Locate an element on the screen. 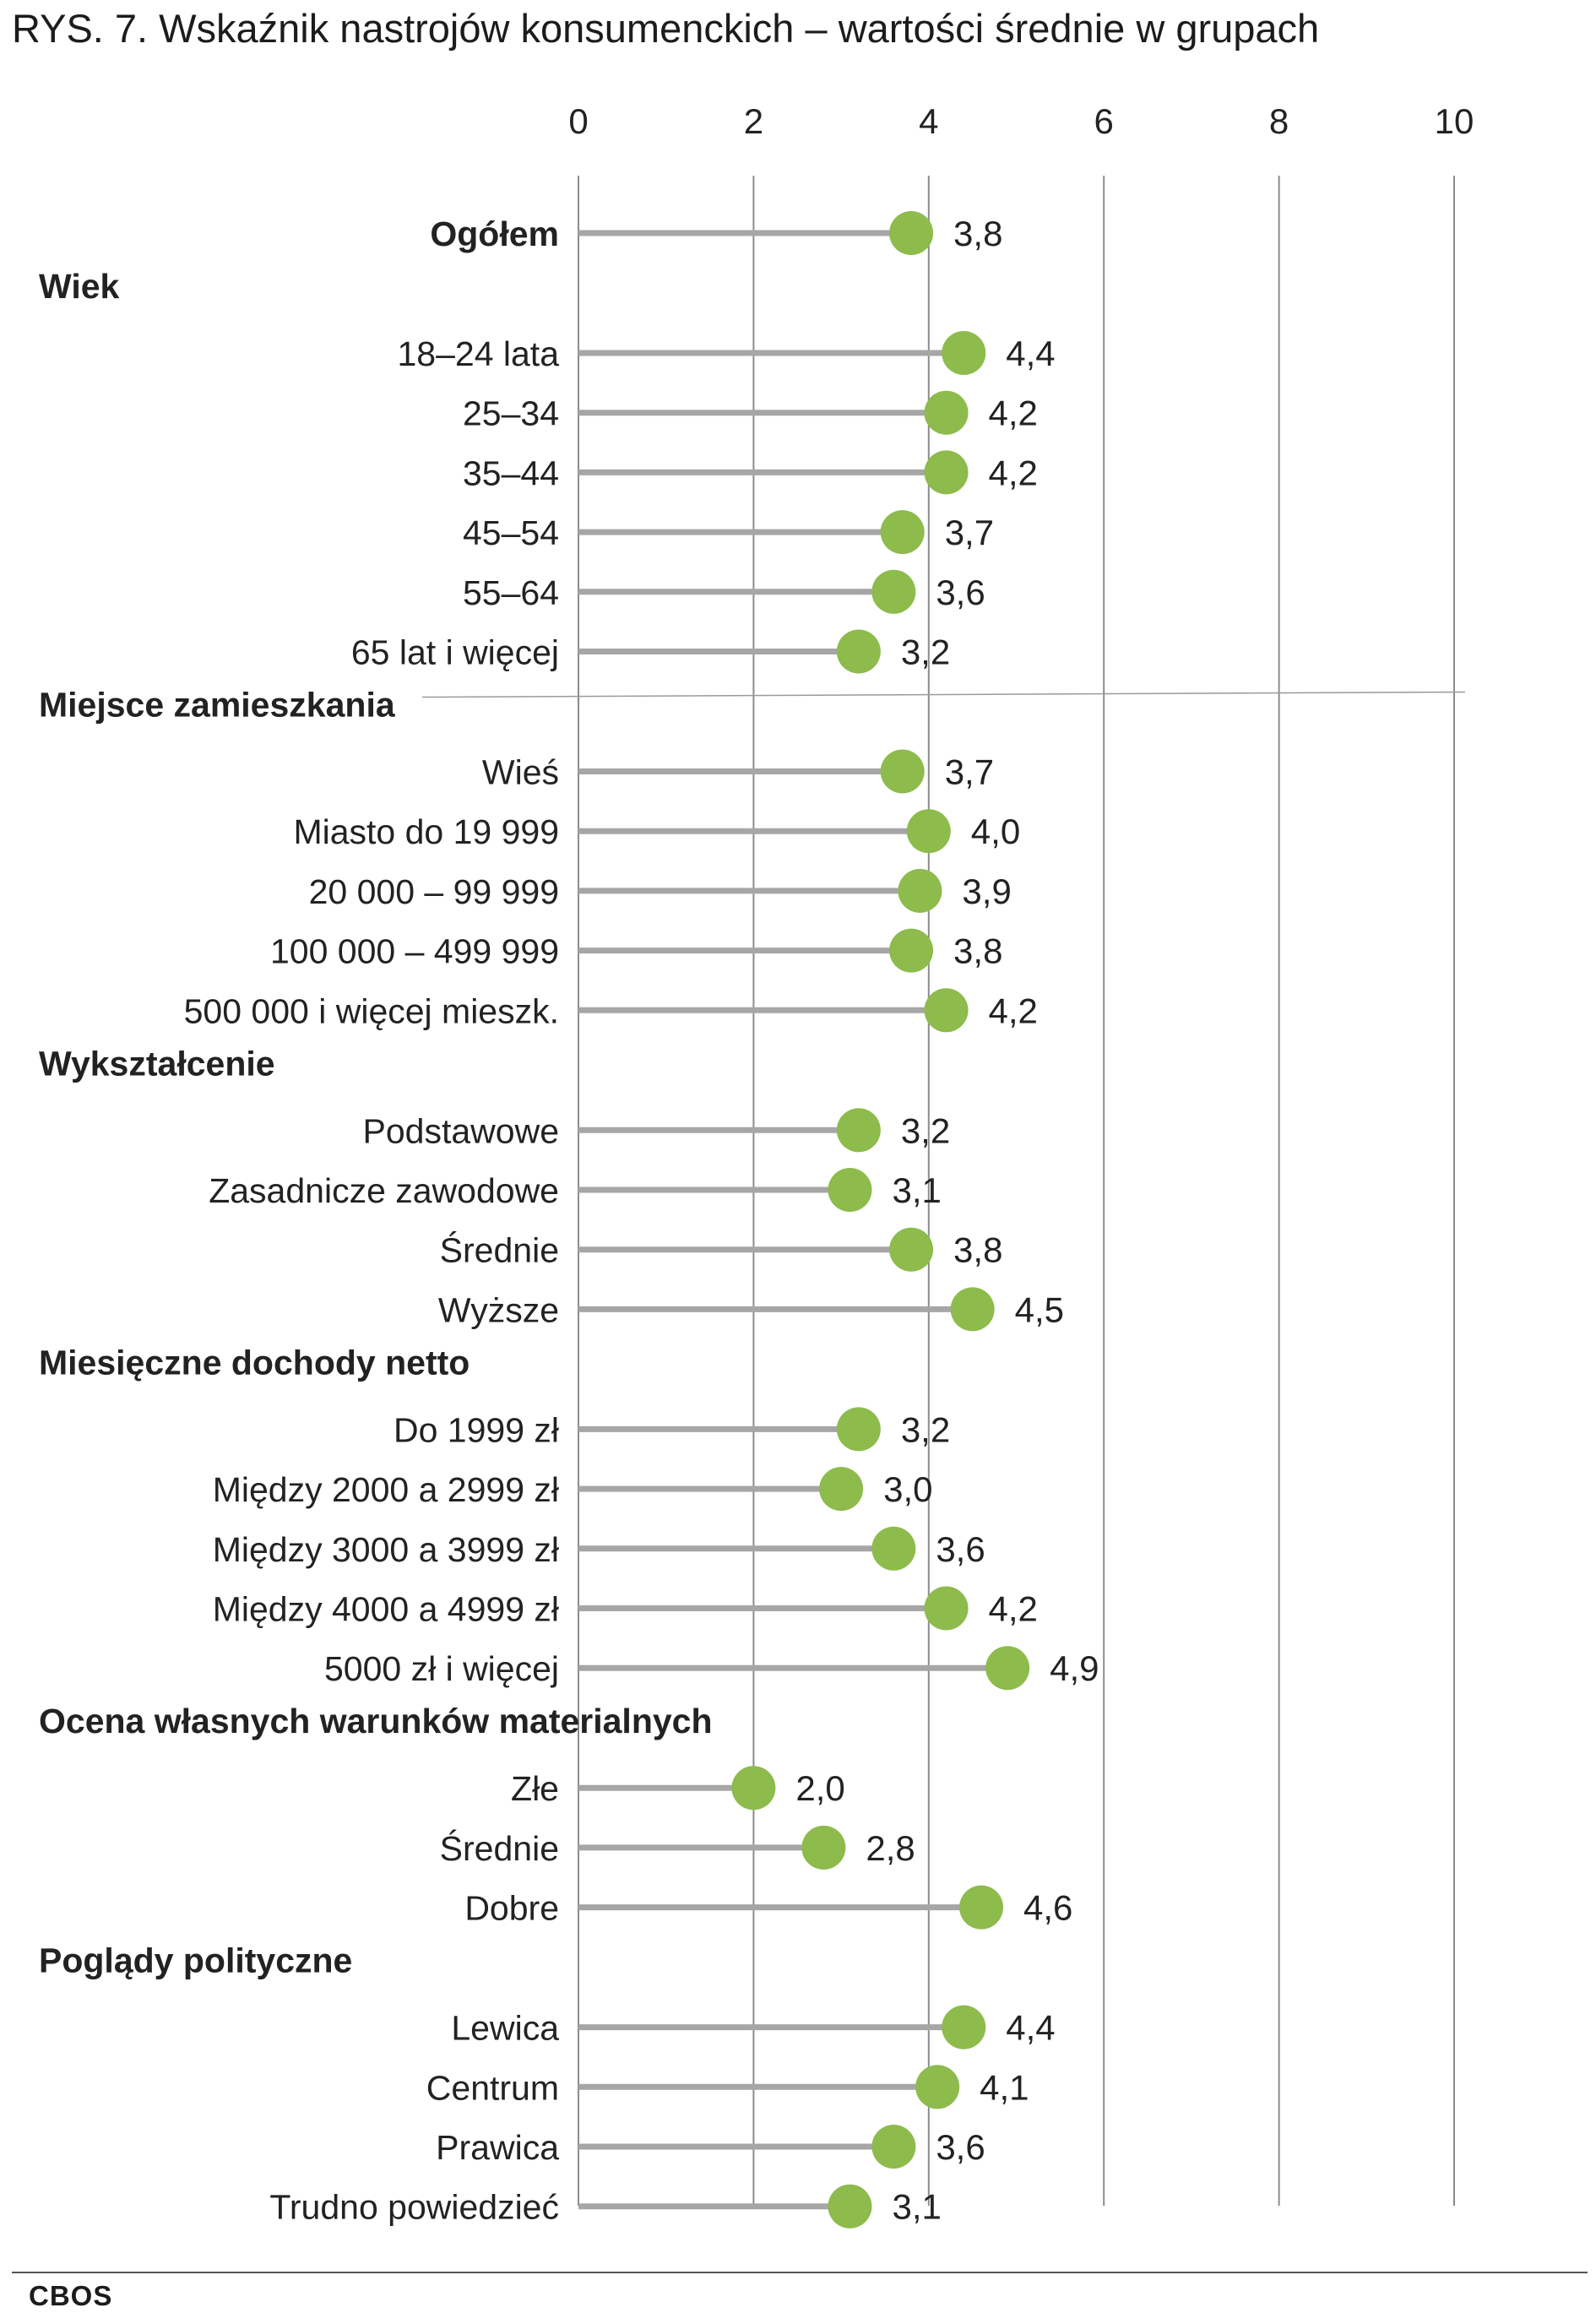  x-tick-label: 2 is located at coordinates (753, 121).